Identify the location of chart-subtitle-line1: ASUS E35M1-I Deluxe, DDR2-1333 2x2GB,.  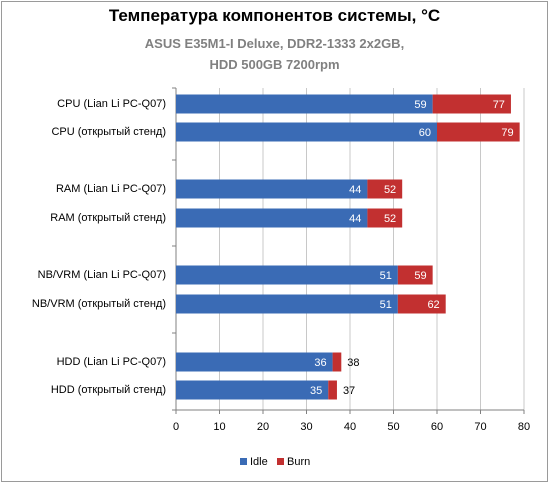
(274, 43).